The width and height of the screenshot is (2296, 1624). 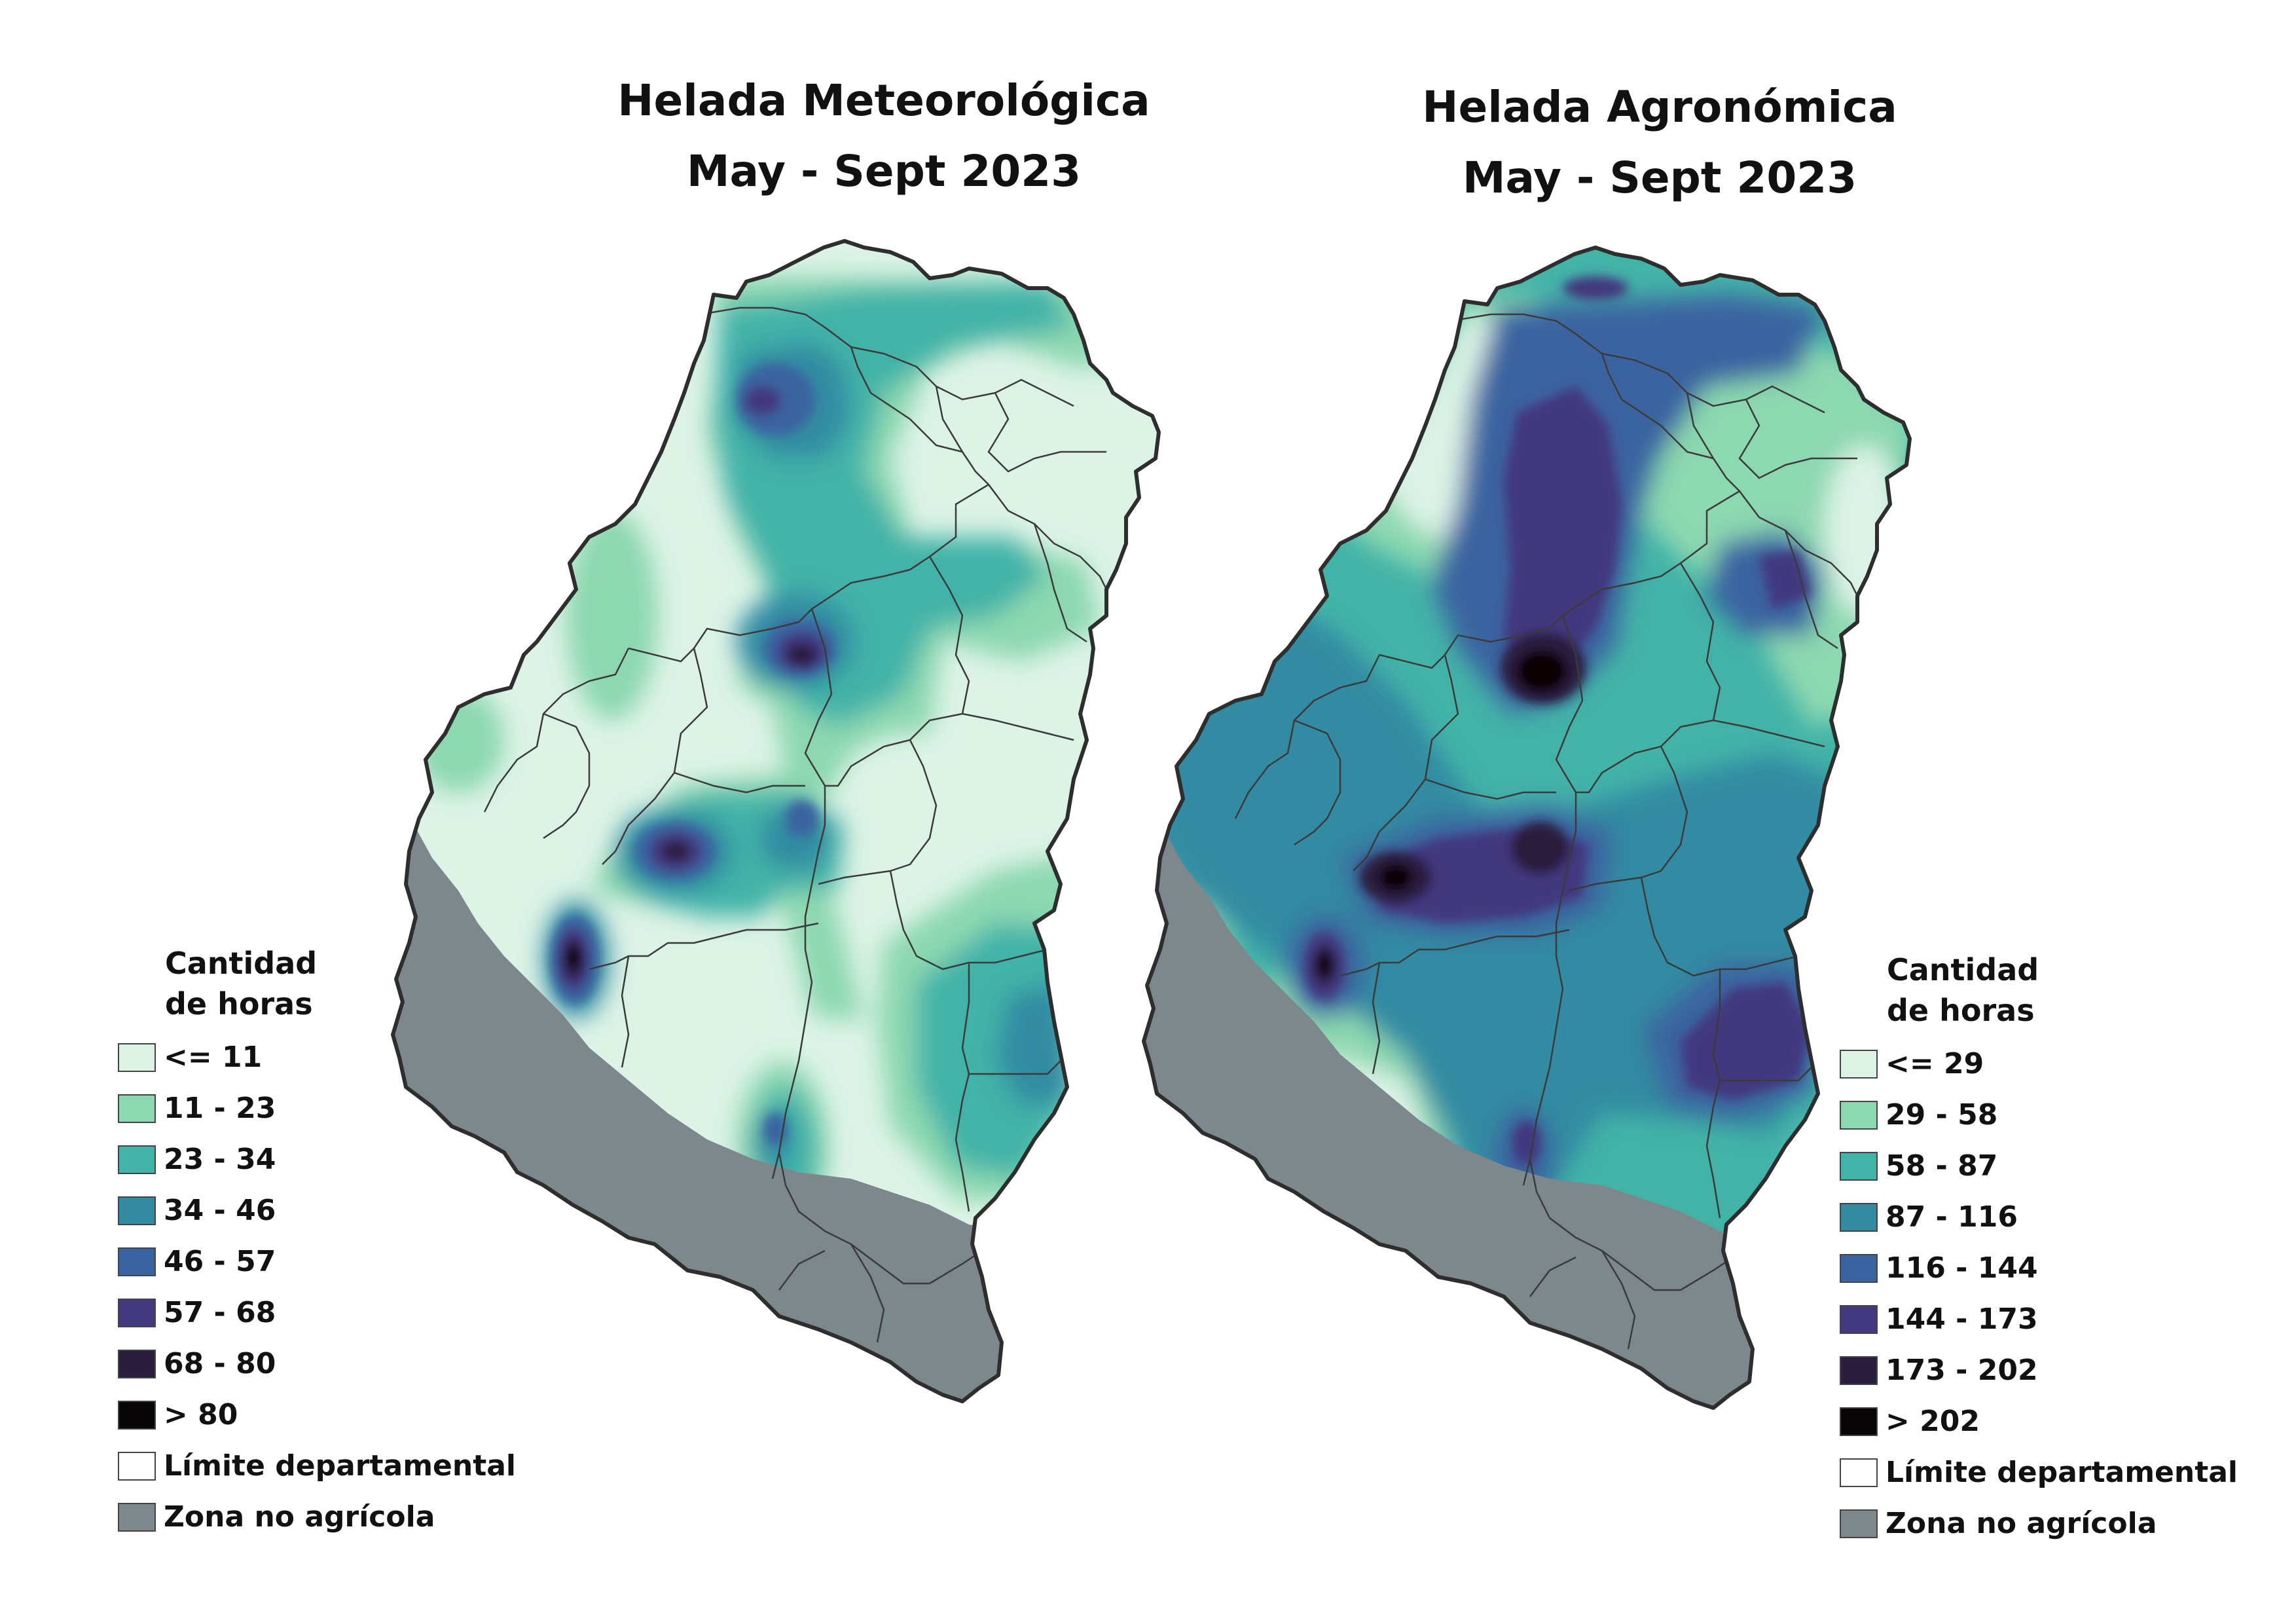 What do you see at coordinates (317, 1159) in the screenshot?
I see `legend-item: 23 - 34` at bounding box center [317, 1159].